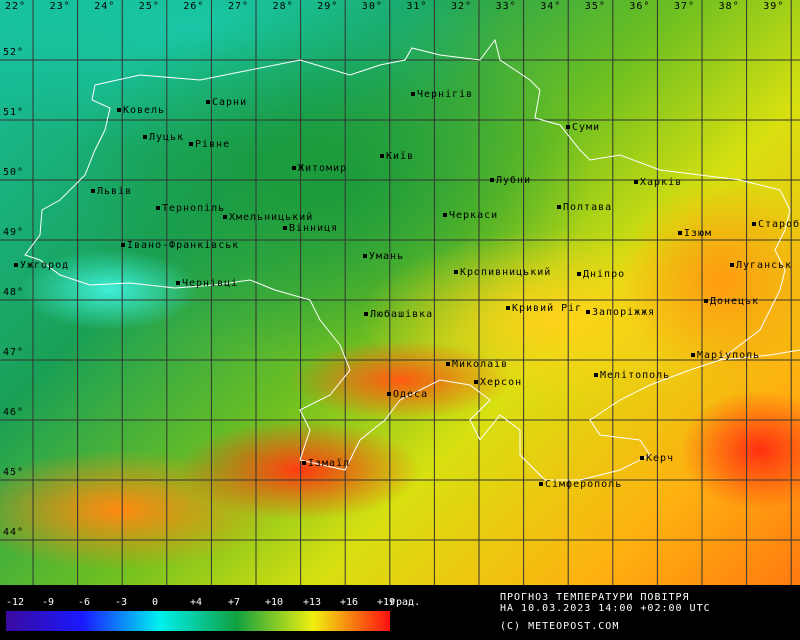 Image resolution: width=800 pixels, height=640 pixels. What do you see at coordinates (544, 309) in the screenshot?
I see `city-marker: Кривий Ріг` at bounding box center [544, 309].